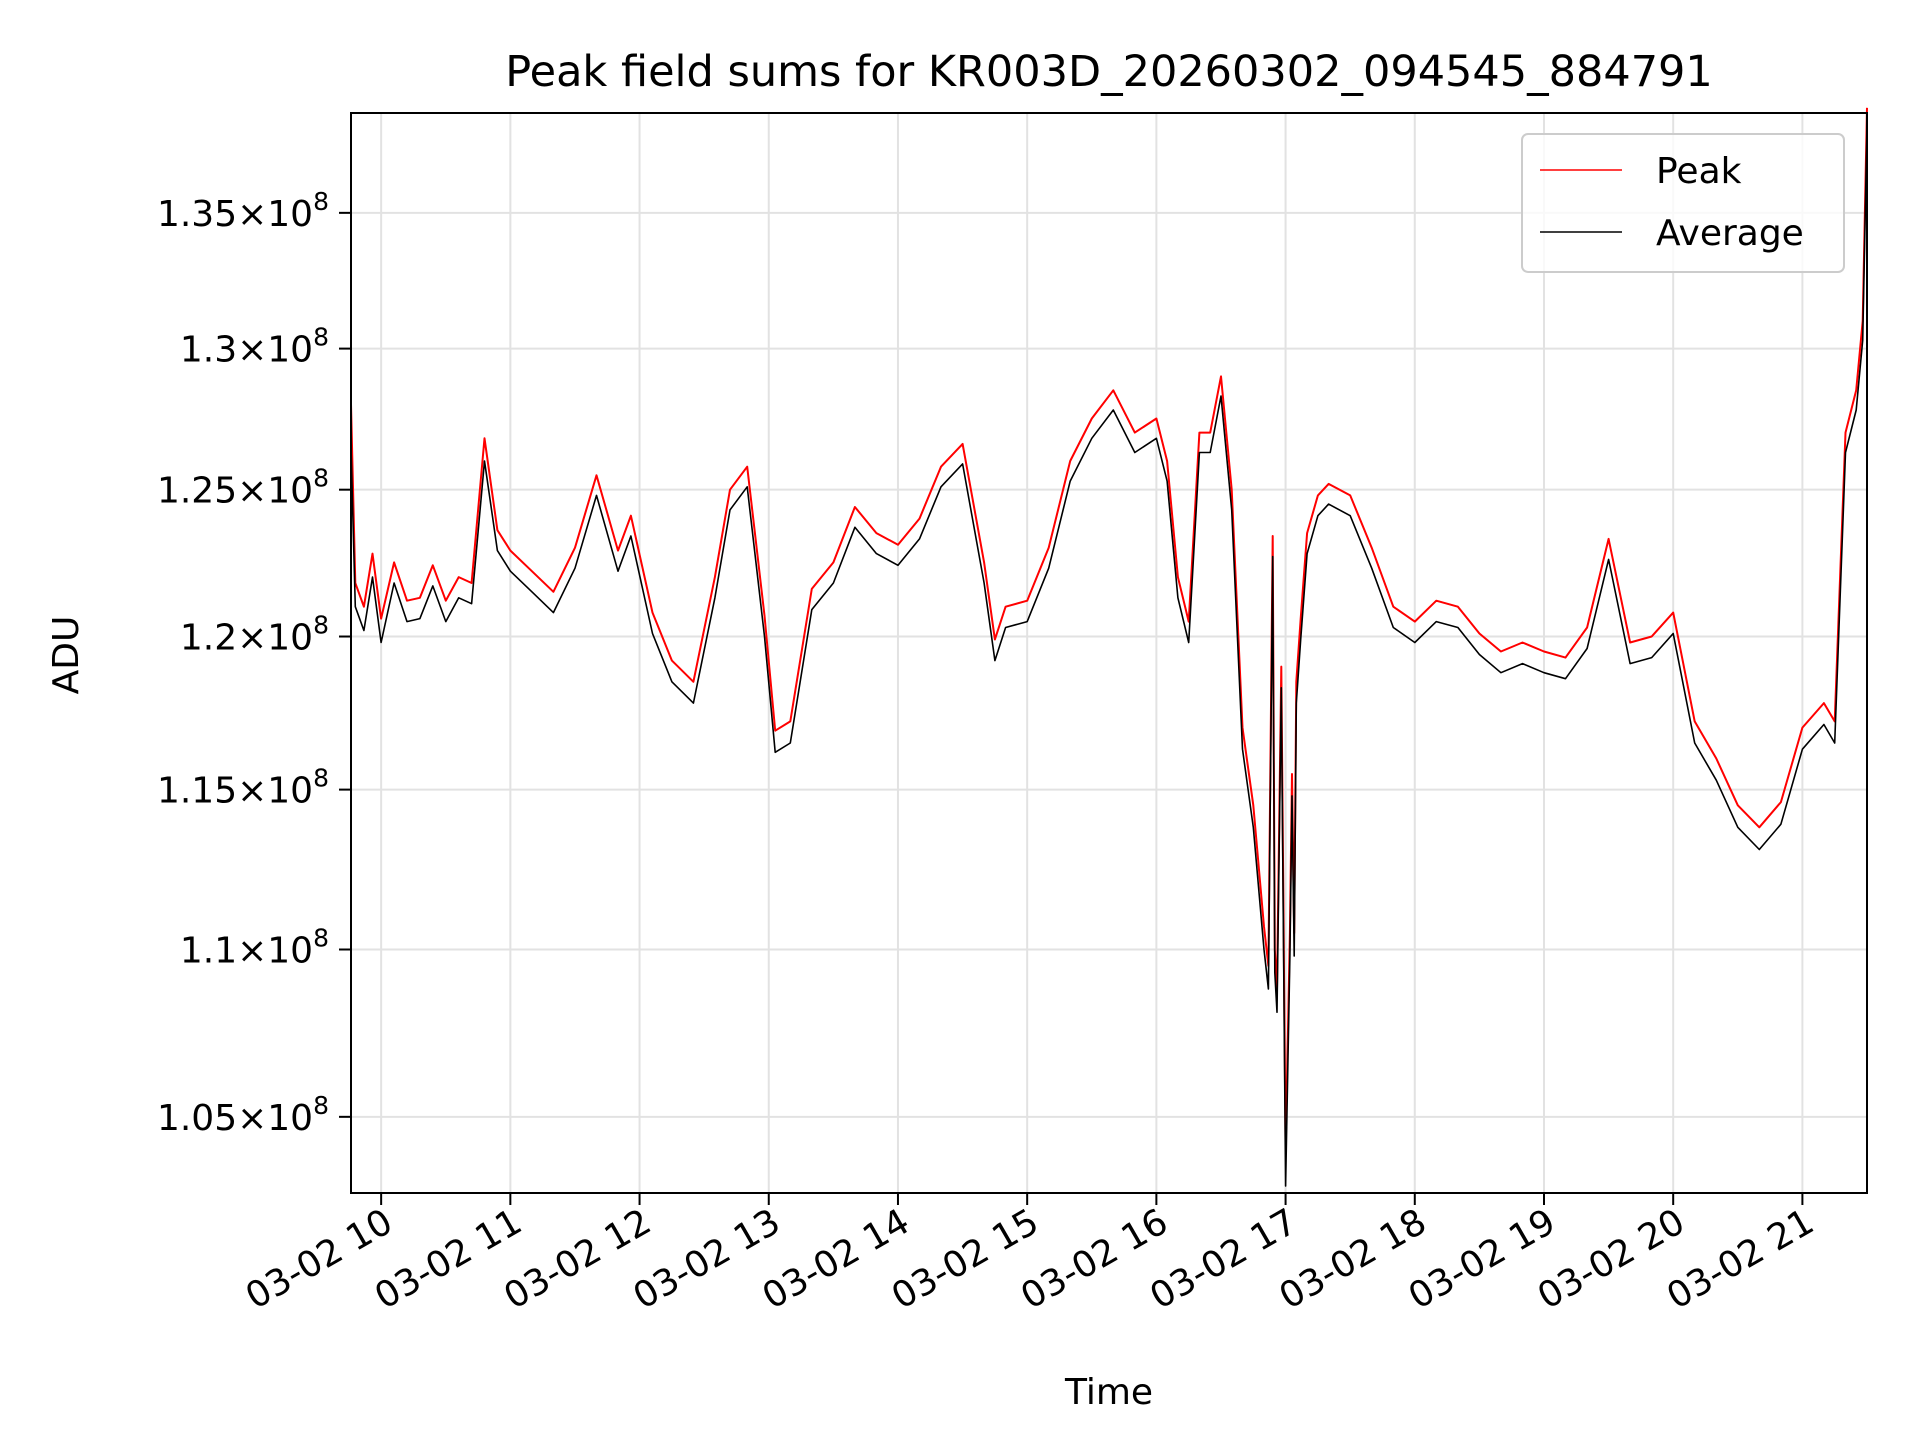 The image size is (1920, 1440). What do you see at coordinates (243, 1115) in the screenshot?
I see `y-tick-label: 1.05×108` at bounding box center [243, 1115].